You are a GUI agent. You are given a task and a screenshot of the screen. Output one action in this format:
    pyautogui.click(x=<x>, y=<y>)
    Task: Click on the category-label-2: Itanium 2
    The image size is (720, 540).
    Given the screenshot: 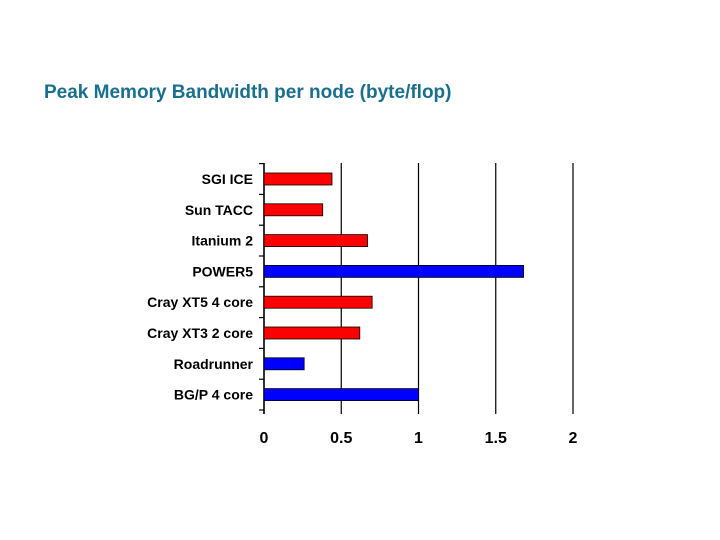 What is the action you would take?
    pyautogui.click(x=223, y=241)
    